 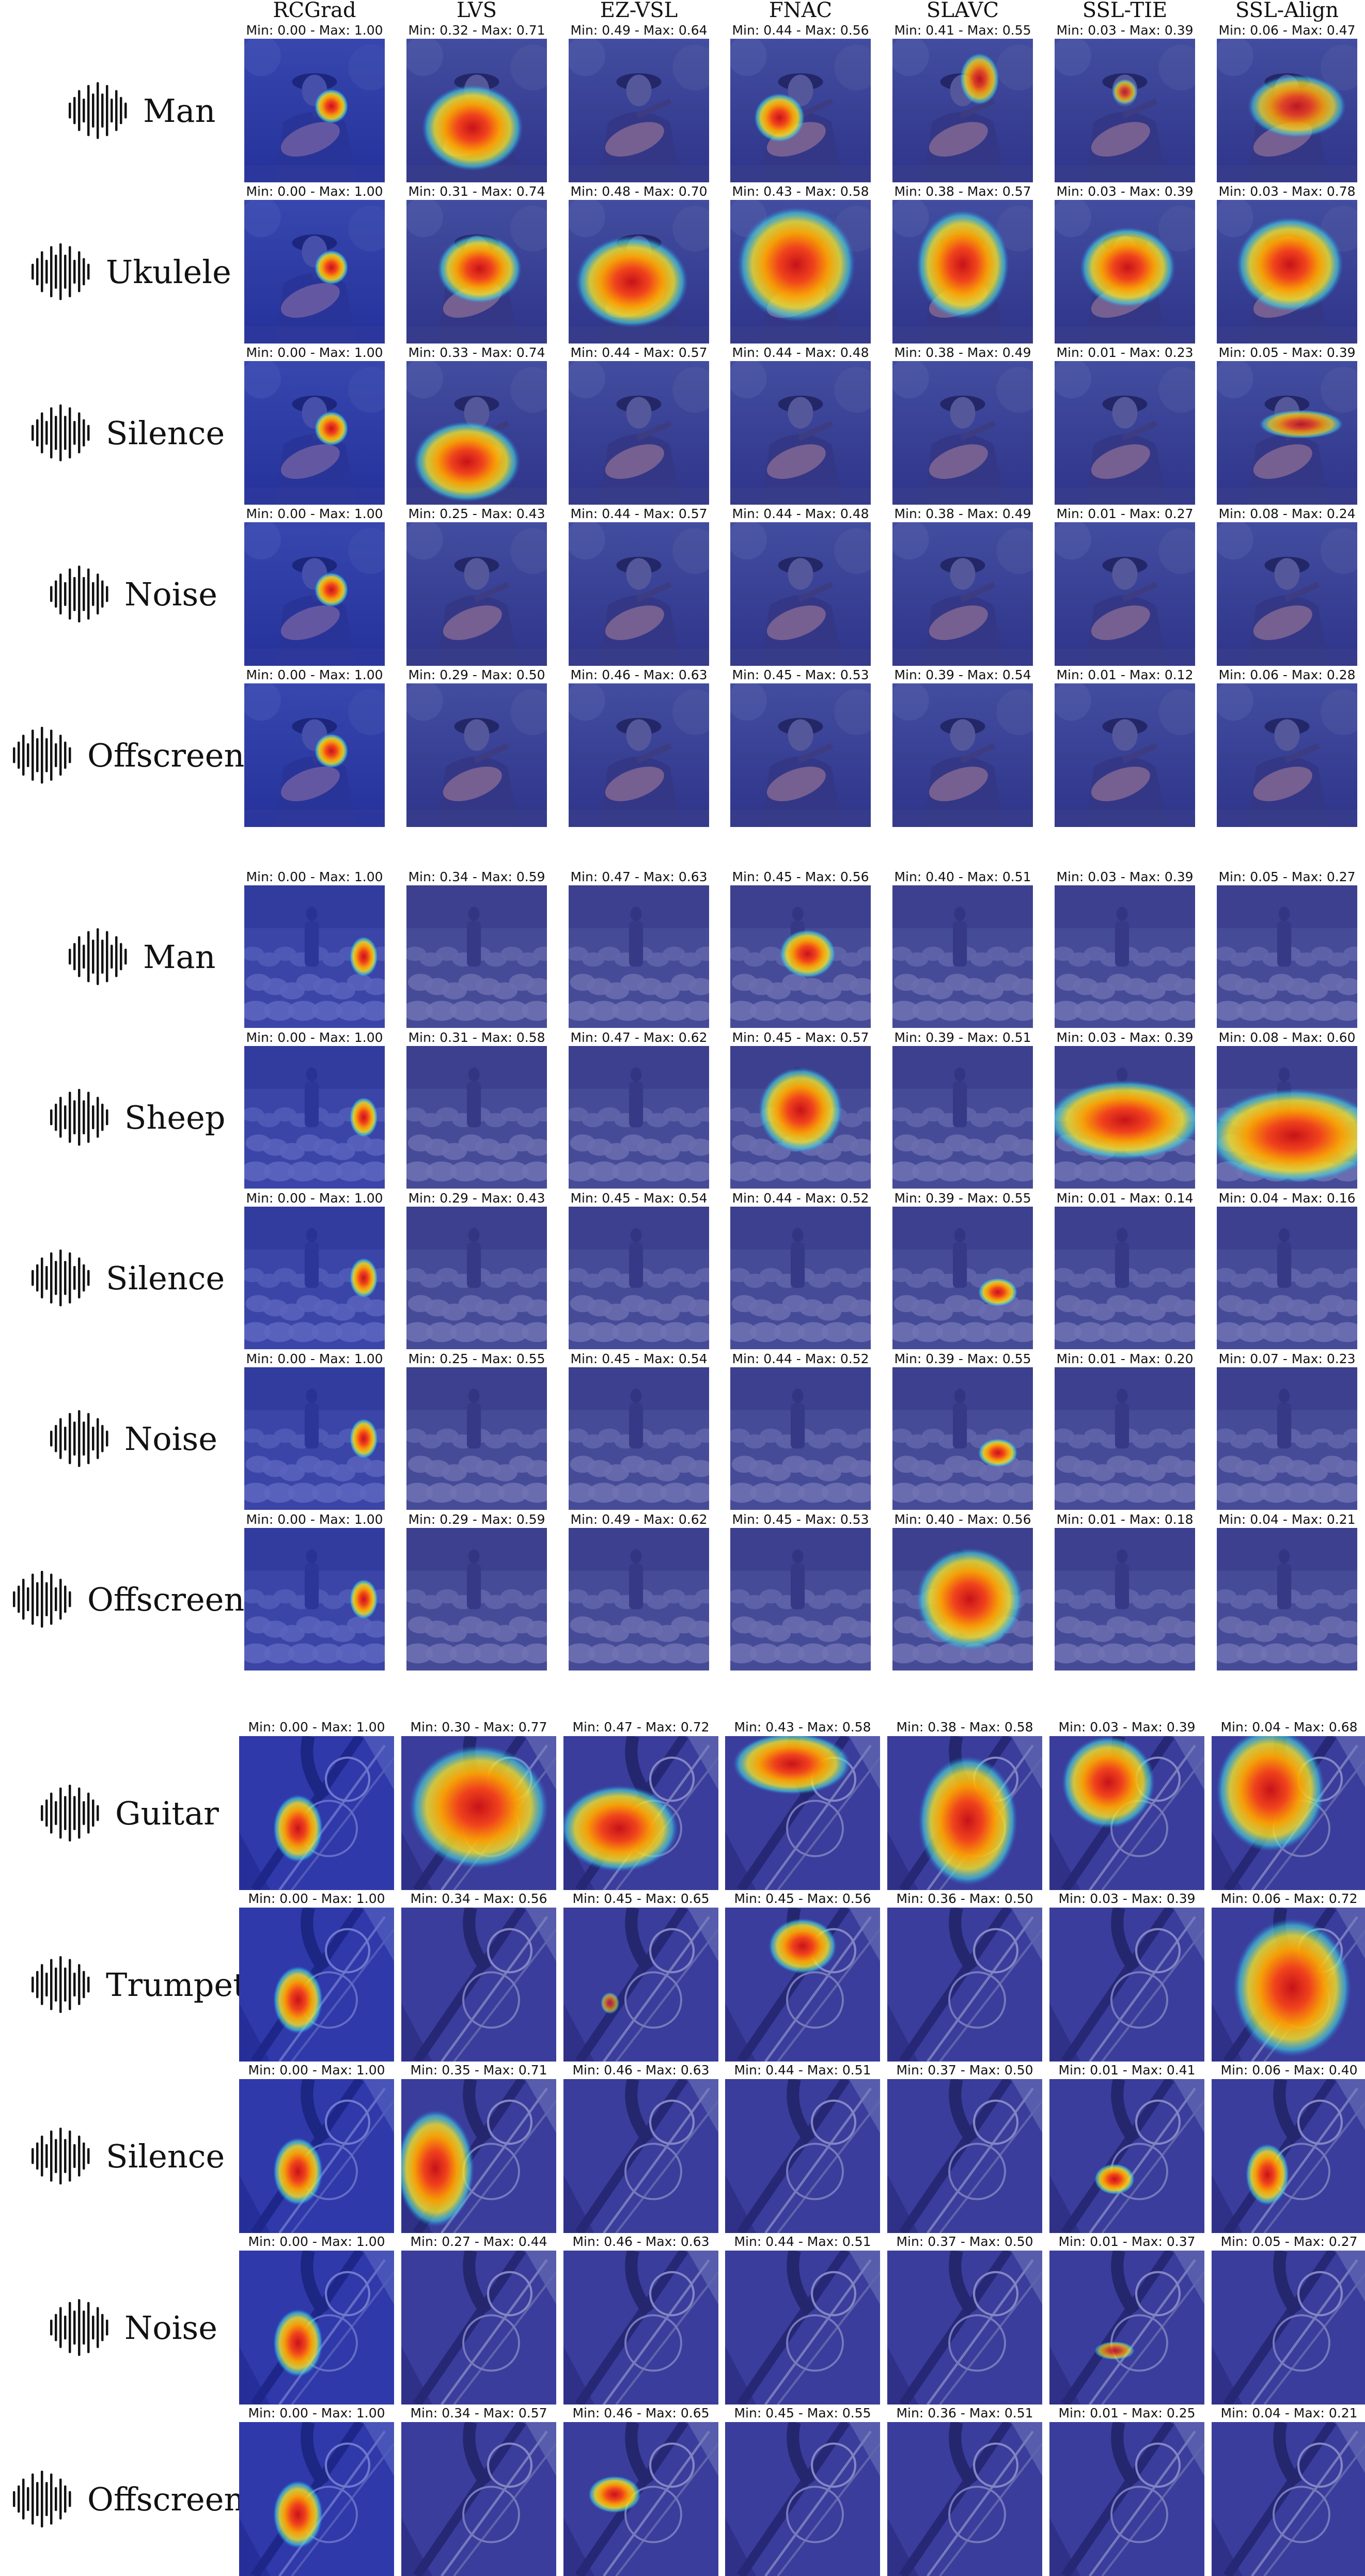 What do you see at coordinates (639, 102) in the screenshot?
I see `heatmap-cell-ez-vsl: Min: 0.49 - Max: 0.64` at bounding box center [639, 102].